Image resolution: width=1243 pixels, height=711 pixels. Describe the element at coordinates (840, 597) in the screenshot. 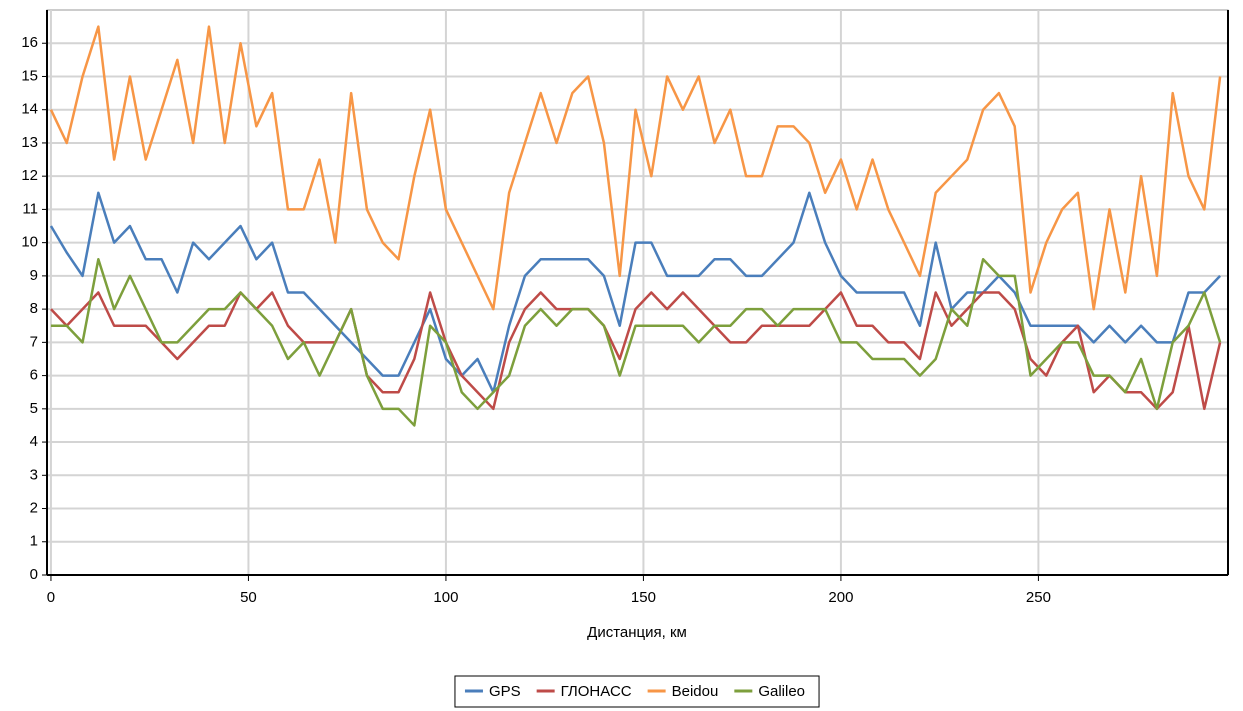

I see `x-tick-label: 200` at that location.